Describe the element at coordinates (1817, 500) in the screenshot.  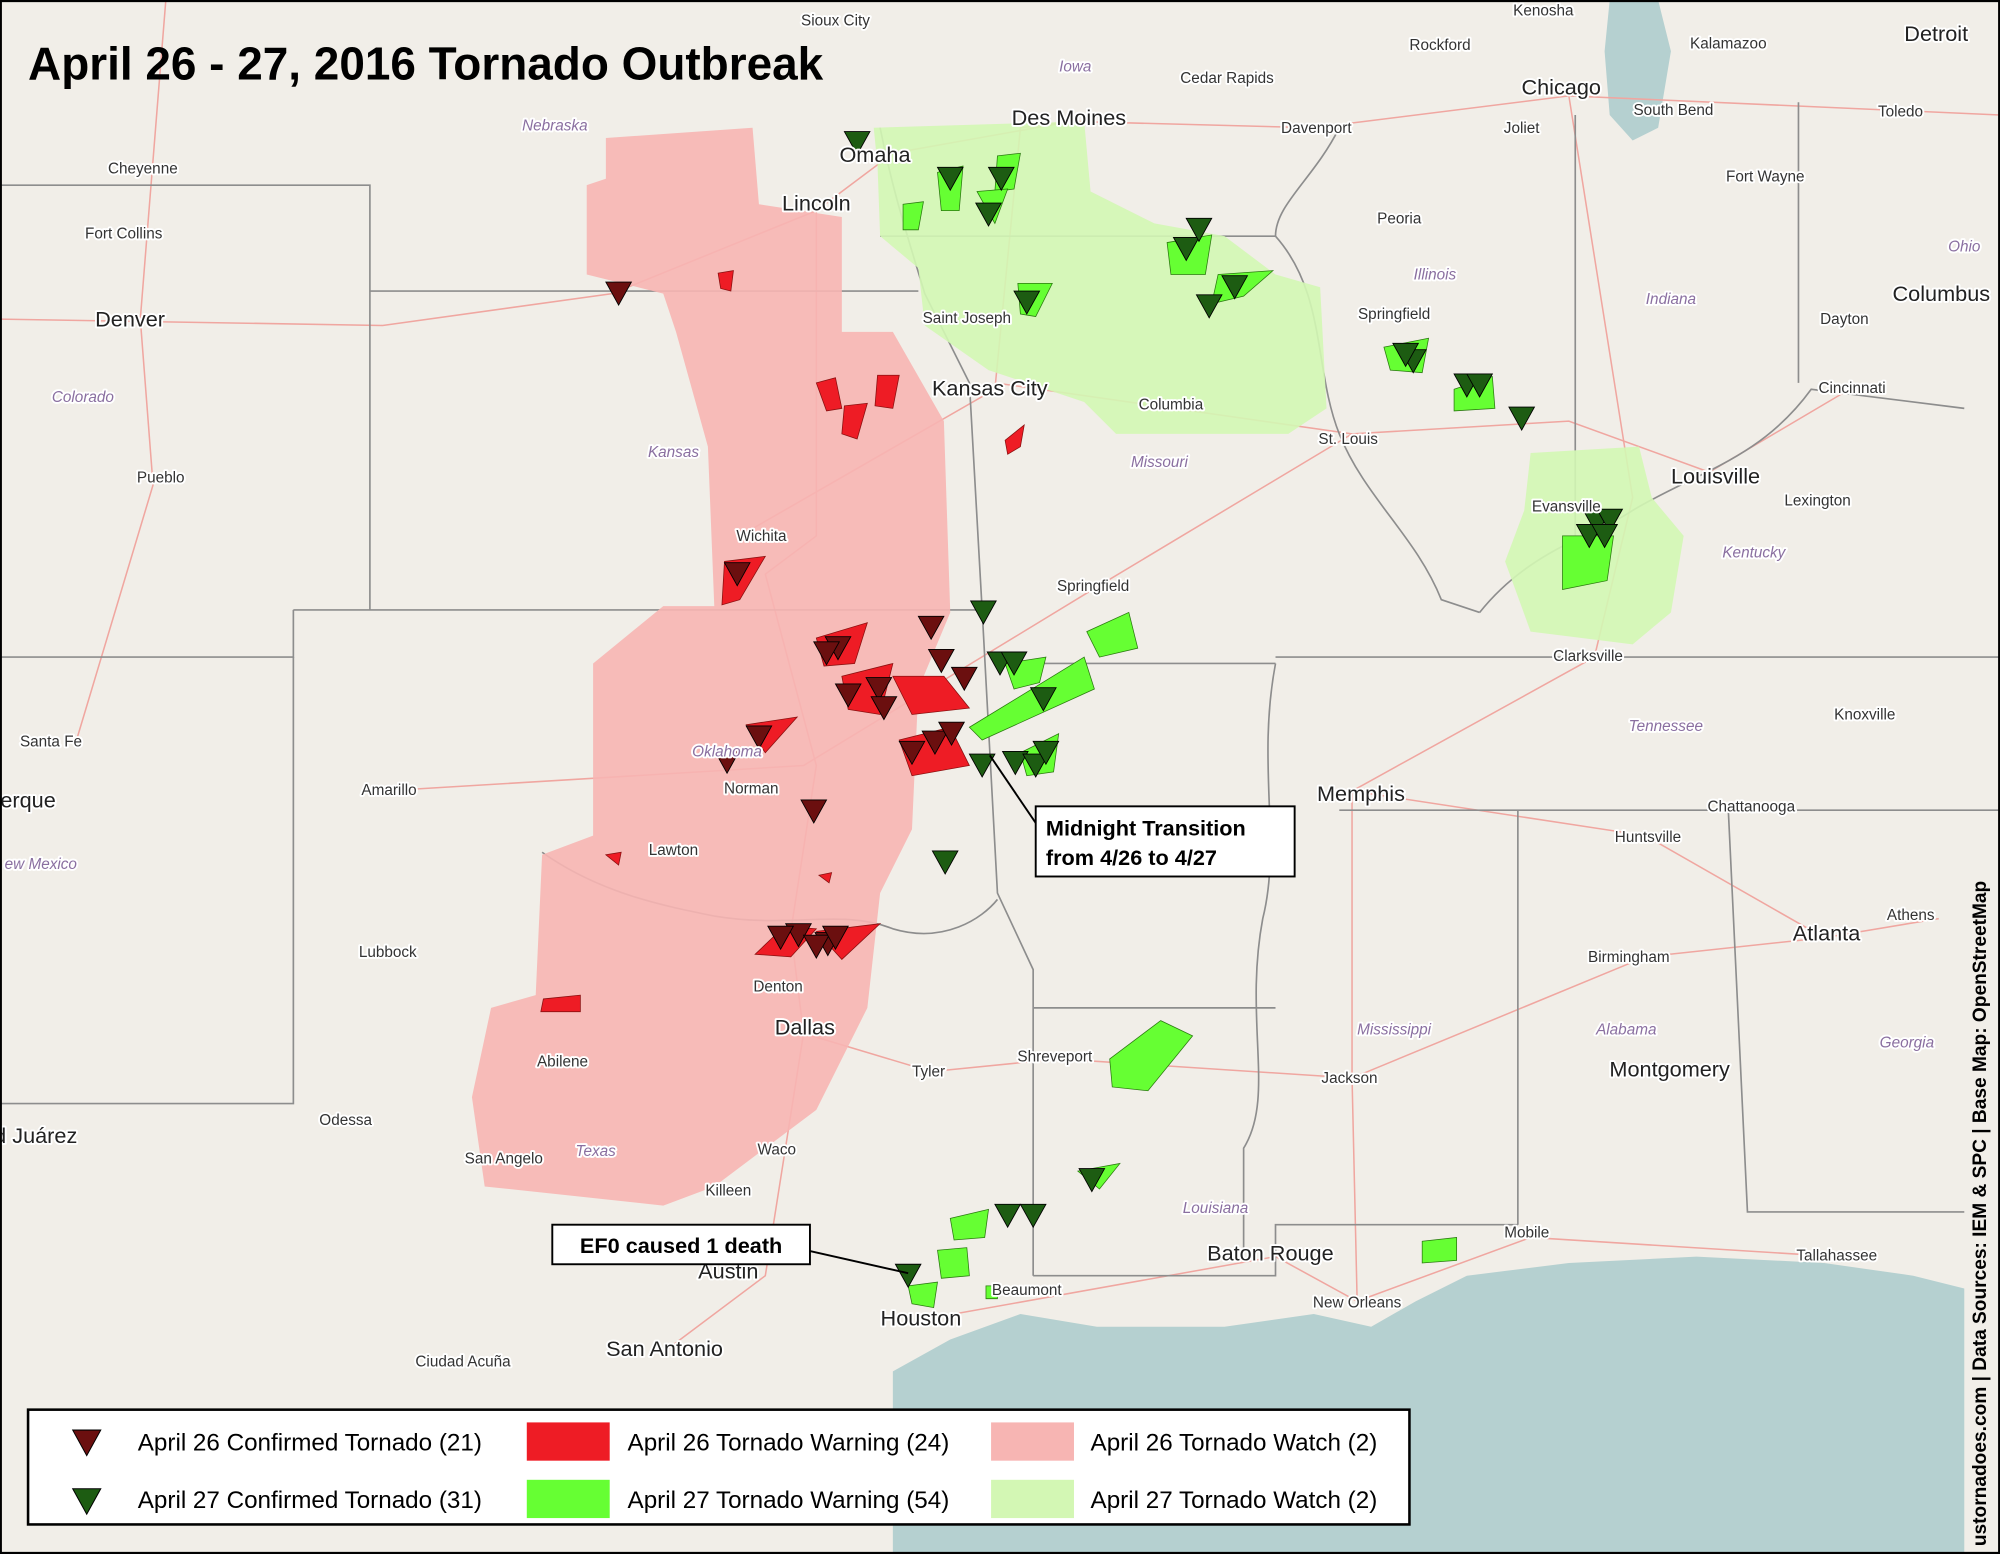
I see `city-label: Lexington` at that location.